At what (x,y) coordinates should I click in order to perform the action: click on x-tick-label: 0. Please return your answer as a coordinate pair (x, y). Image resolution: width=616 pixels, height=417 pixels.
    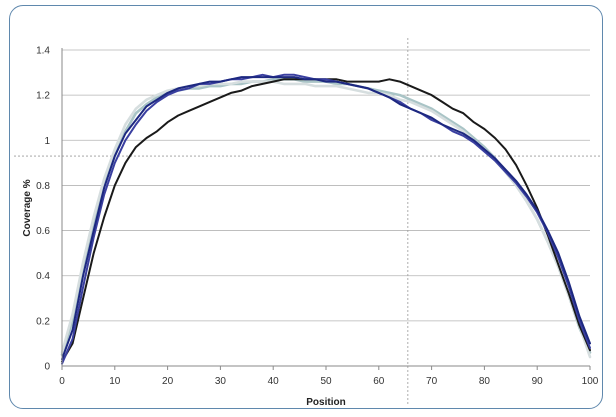
    Looking at the image, I should click on (62, 381).